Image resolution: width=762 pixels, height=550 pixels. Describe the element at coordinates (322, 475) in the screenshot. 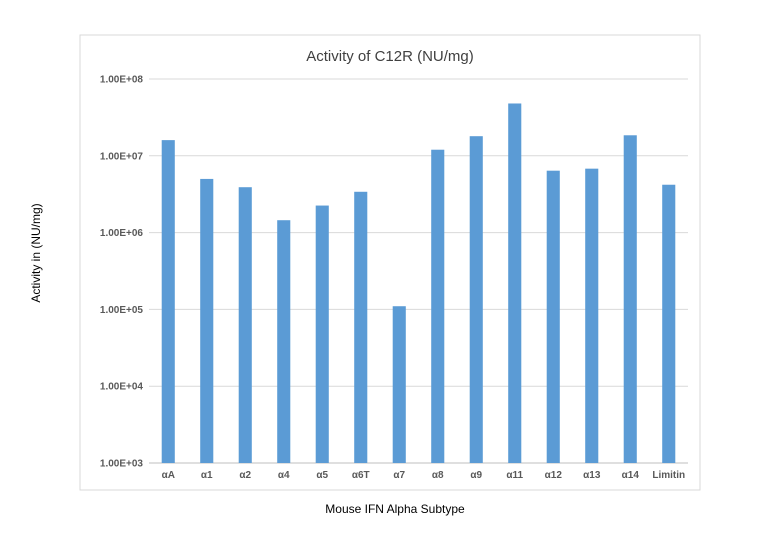

I see `x-tick-label: α5` at that location.